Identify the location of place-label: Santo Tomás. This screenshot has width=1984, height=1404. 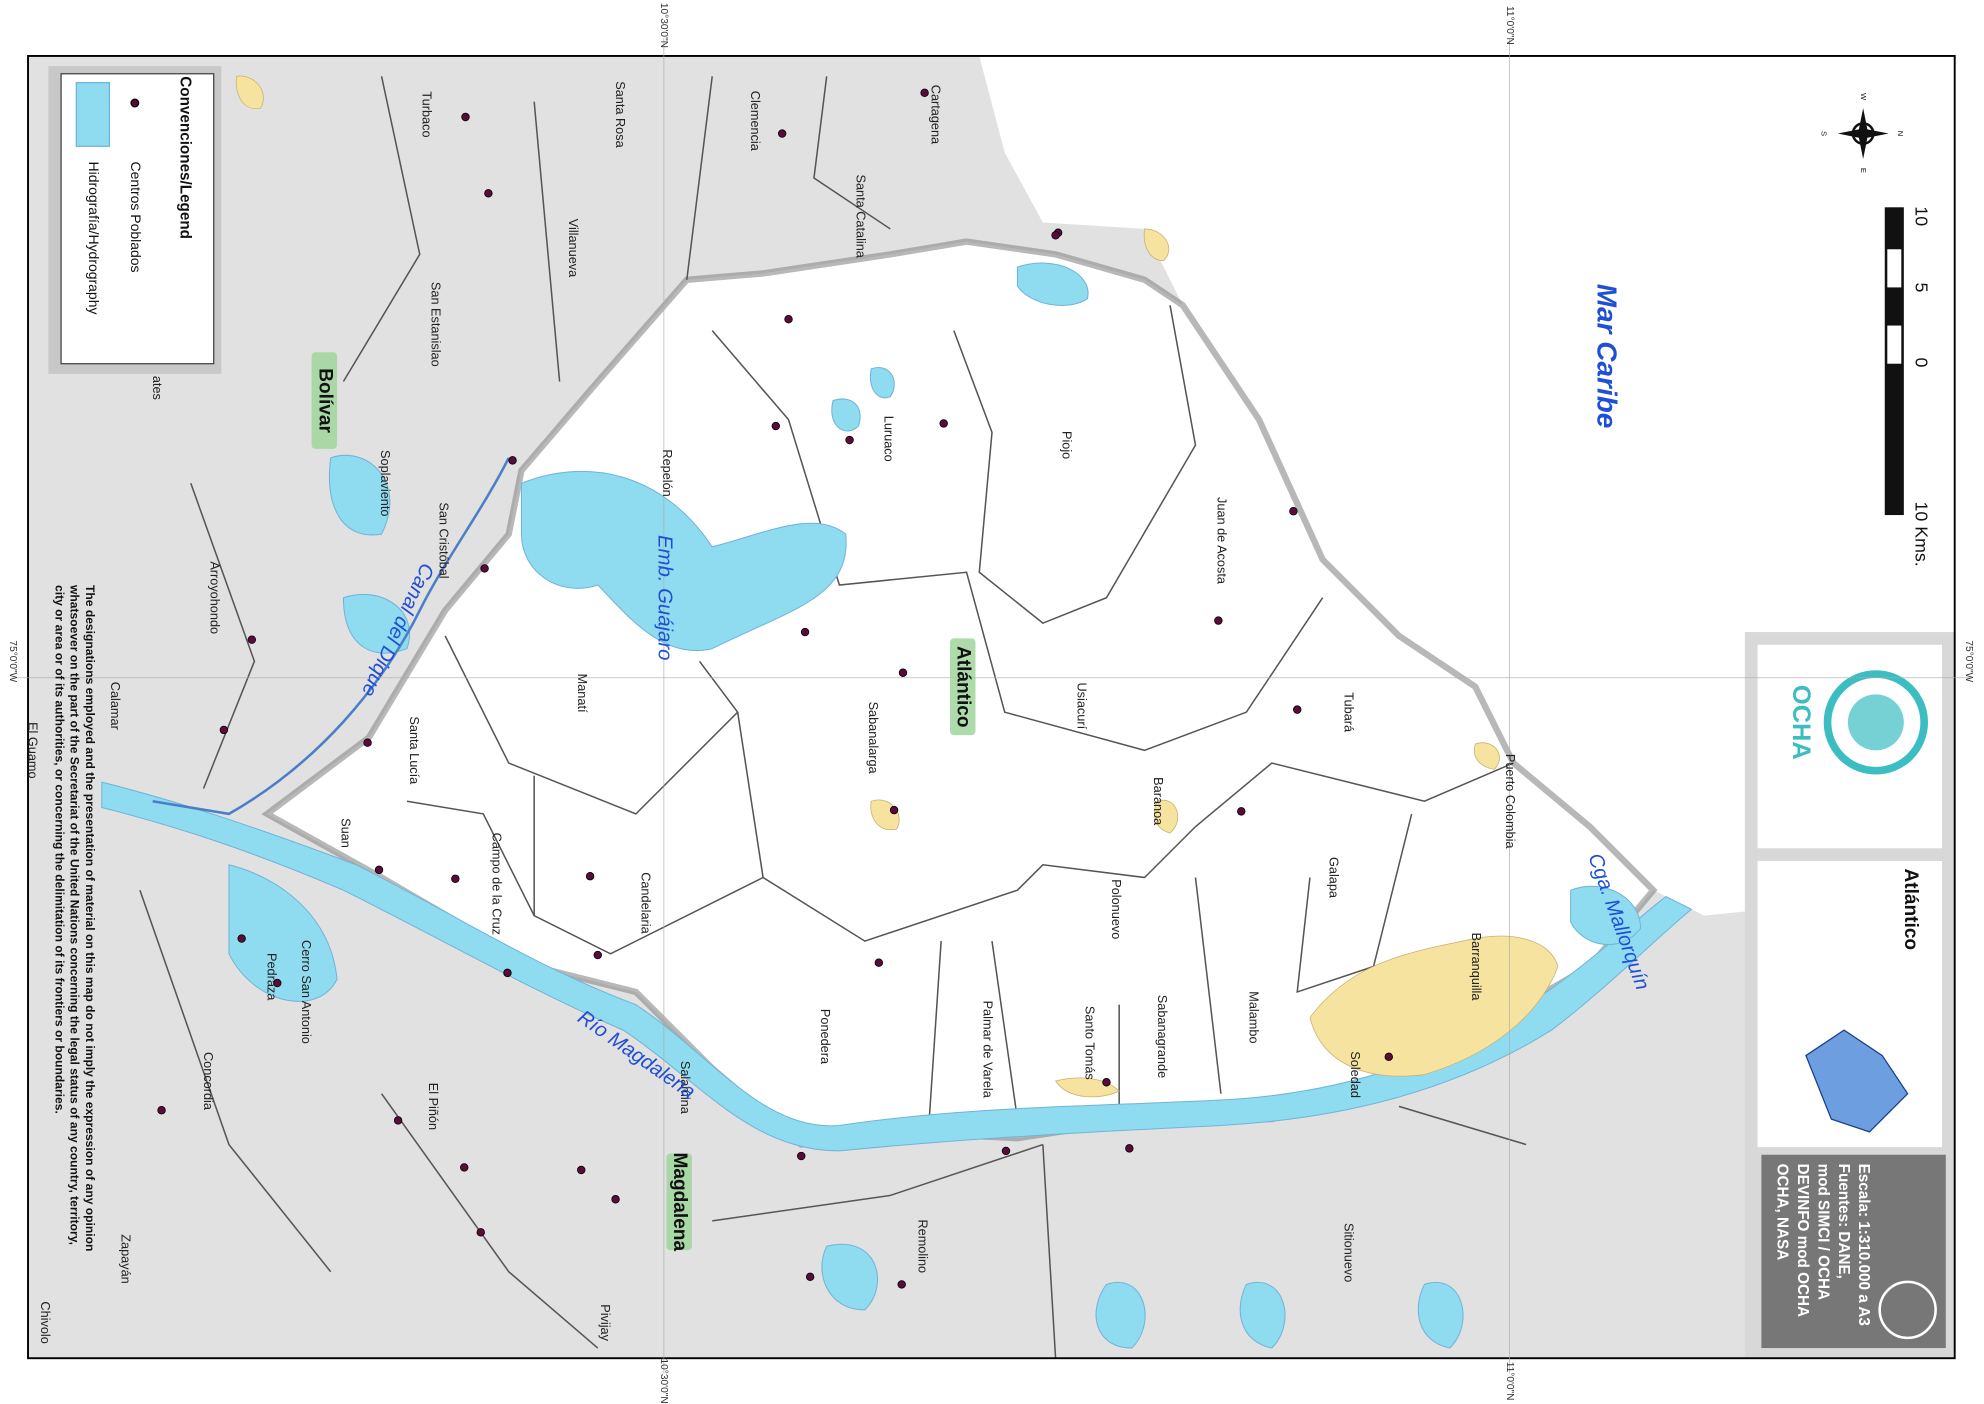
(1089, 1043).